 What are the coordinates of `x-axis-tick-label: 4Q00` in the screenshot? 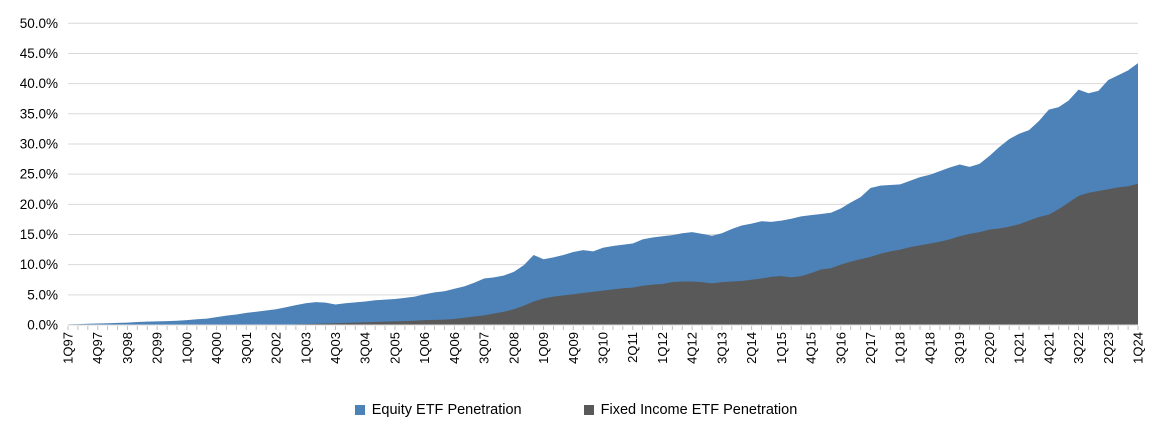 It's located at (216, 348).